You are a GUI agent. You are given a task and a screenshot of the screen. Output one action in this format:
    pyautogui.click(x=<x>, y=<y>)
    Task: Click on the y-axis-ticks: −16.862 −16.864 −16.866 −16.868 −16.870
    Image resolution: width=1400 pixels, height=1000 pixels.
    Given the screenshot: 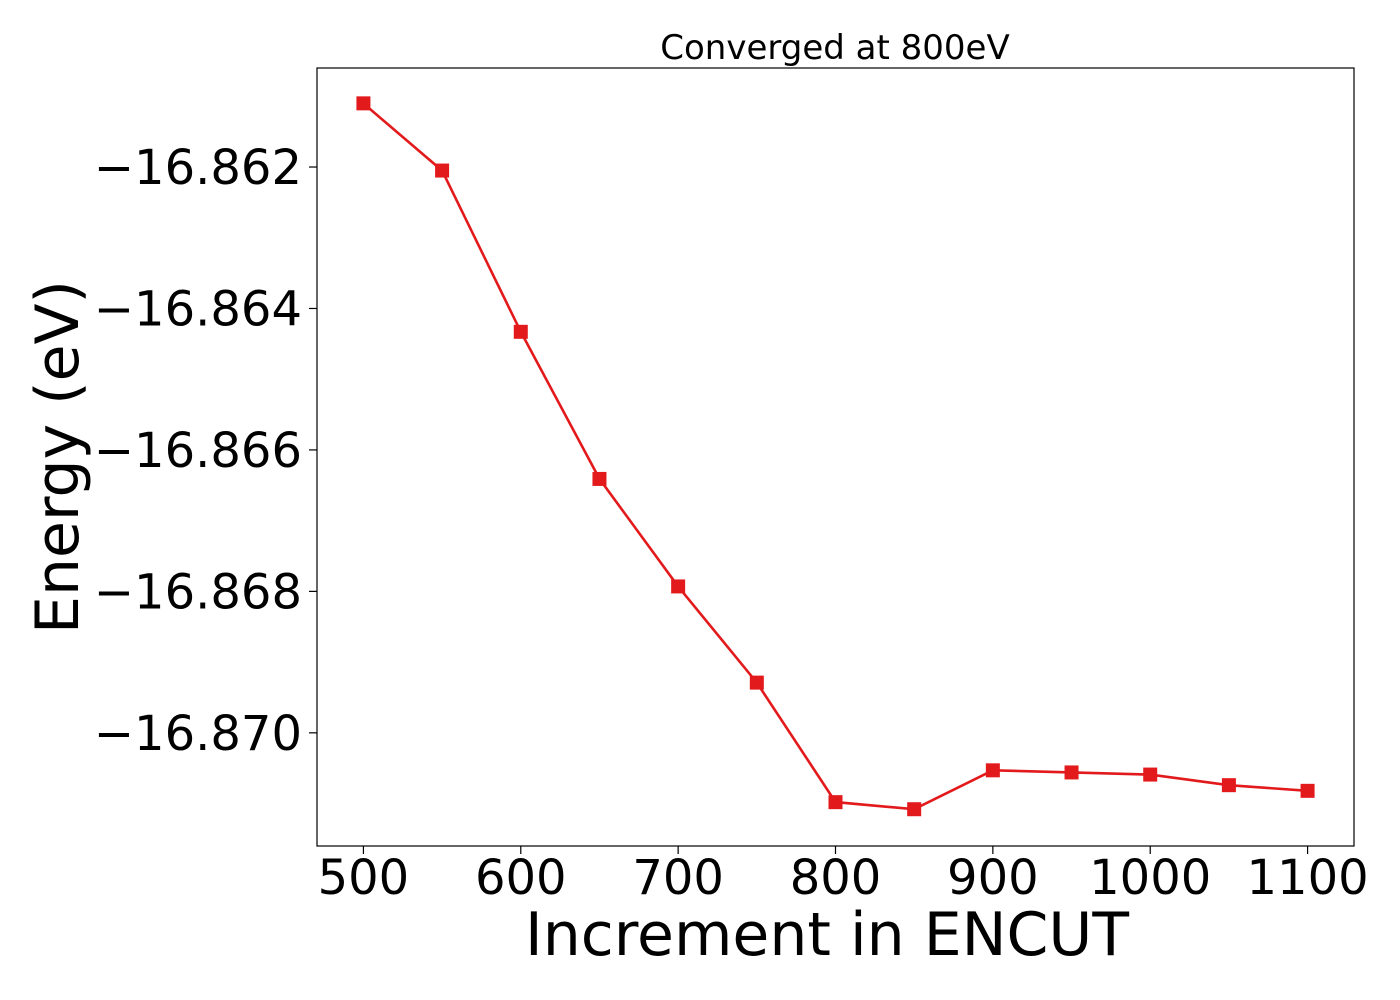 What is the action you would take?
    pyautogui.click(x=205, y=451)
    